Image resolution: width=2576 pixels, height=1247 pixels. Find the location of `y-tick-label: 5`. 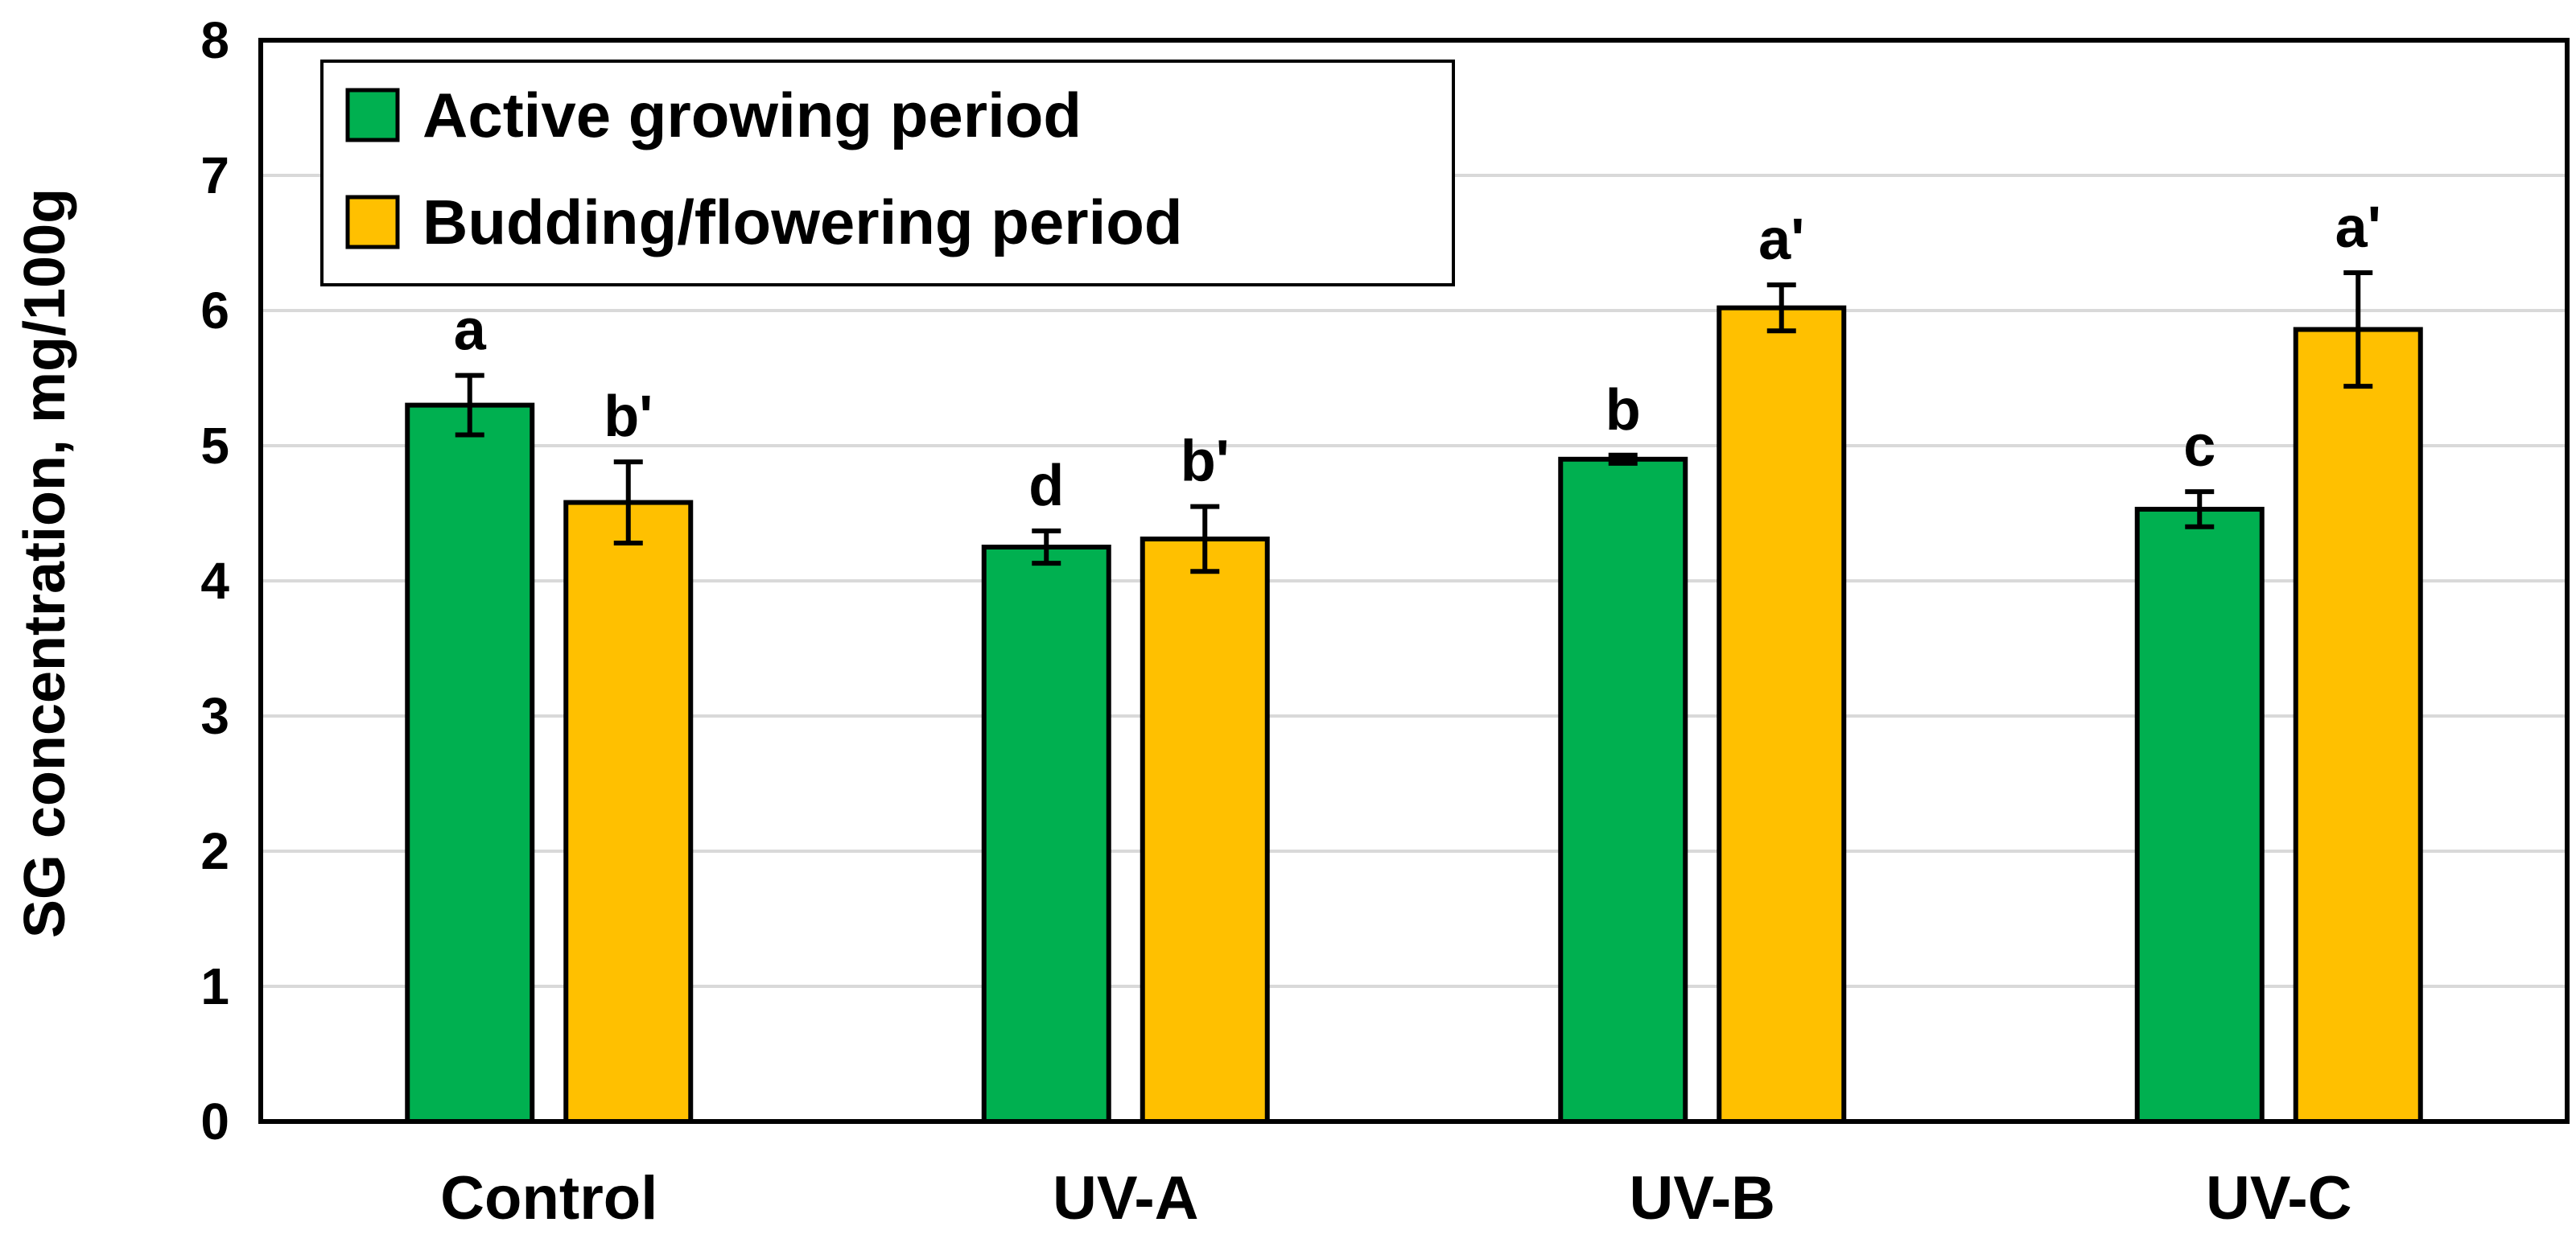

y-tick-label: 5 is located at coordinates (214, 446).